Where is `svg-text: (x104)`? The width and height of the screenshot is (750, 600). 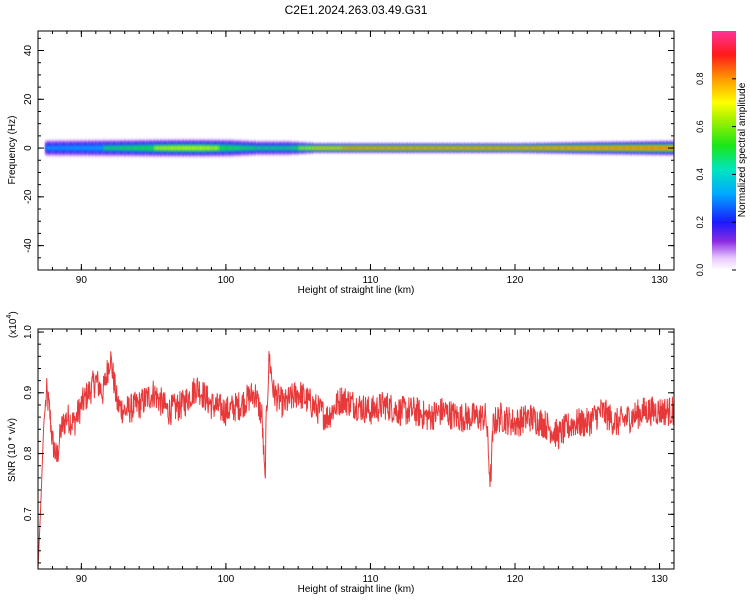
svg-text: (x104) is located at coordinates (12, 324).